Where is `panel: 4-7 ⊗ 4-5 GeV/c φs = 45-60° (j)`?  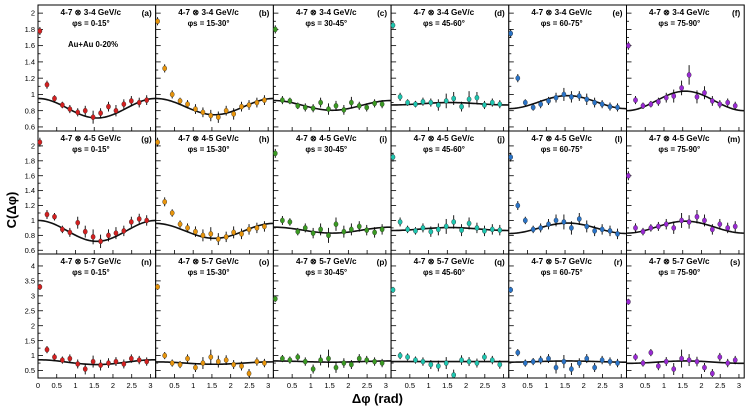 panel: 4-7 ⊗ 4-5 GeV/c φs = 45-60° (j) is located at coordinates (450, 192).